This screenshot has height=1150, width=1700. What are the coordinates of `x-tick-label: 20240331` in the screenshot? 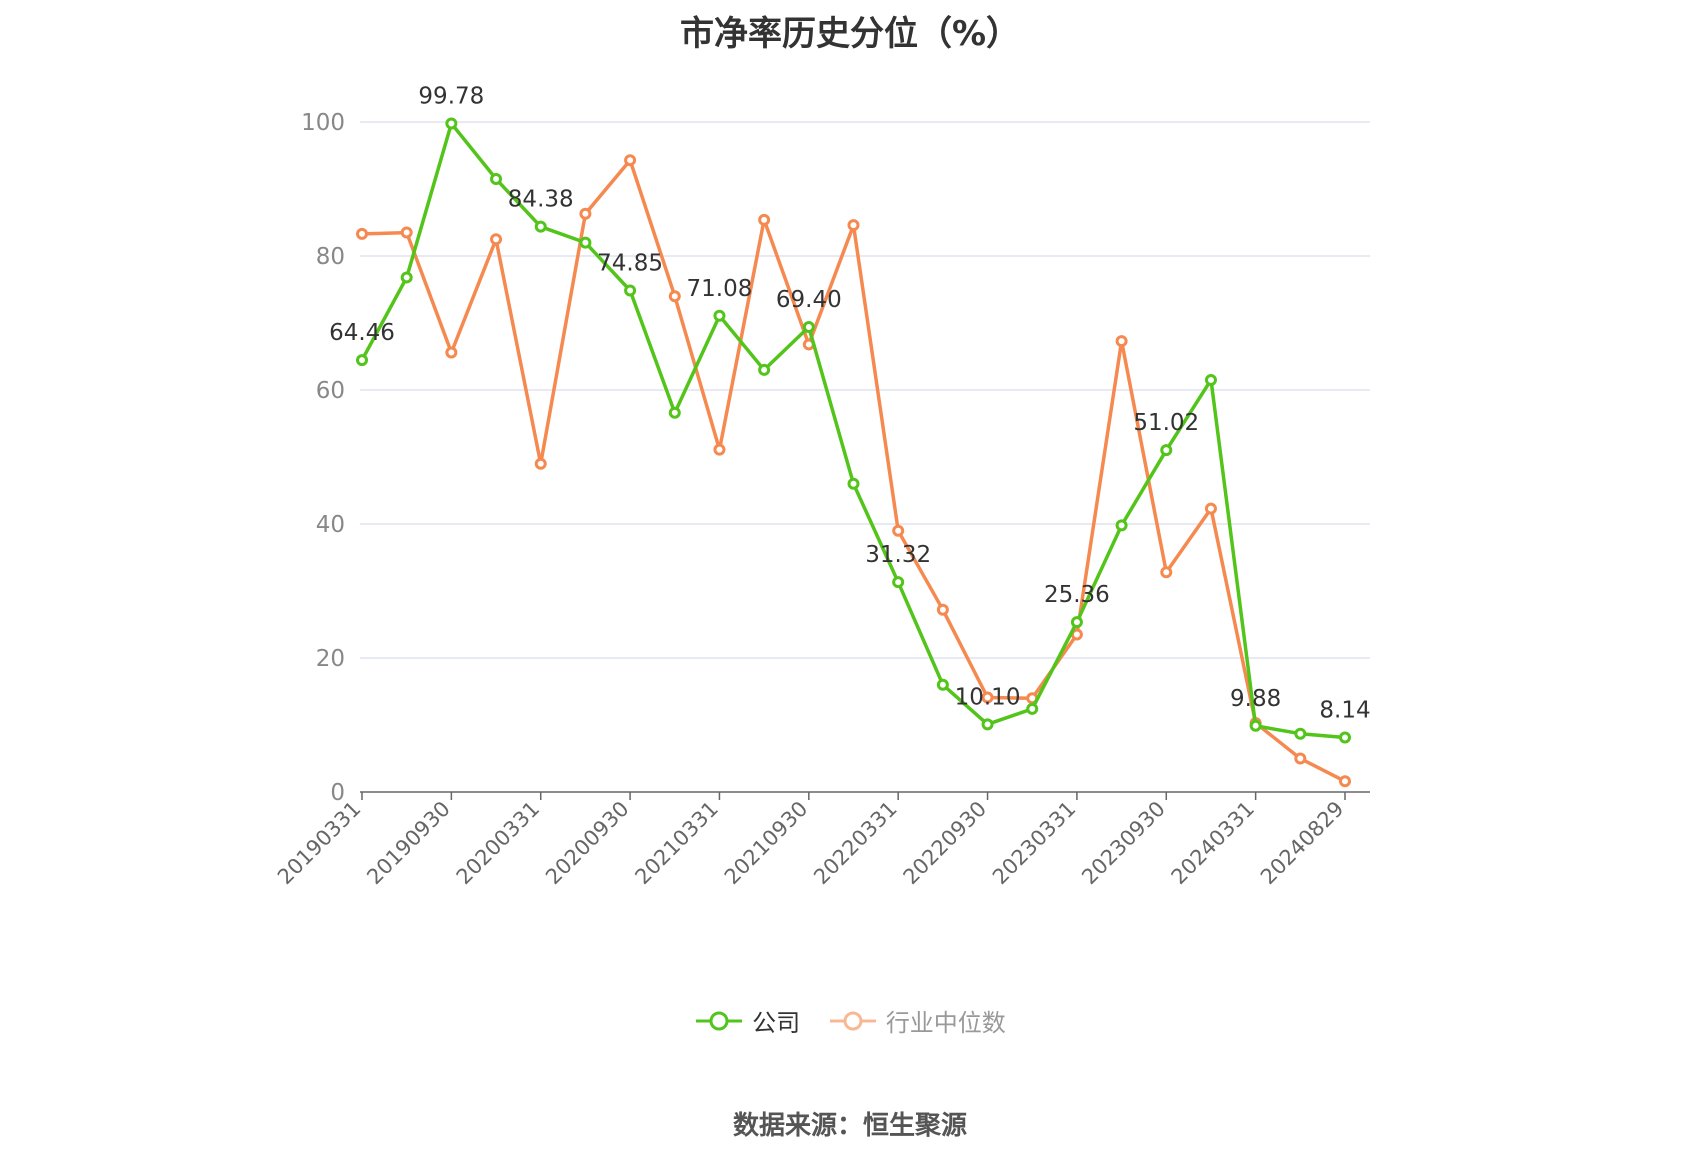 It's located at (1213, 843).